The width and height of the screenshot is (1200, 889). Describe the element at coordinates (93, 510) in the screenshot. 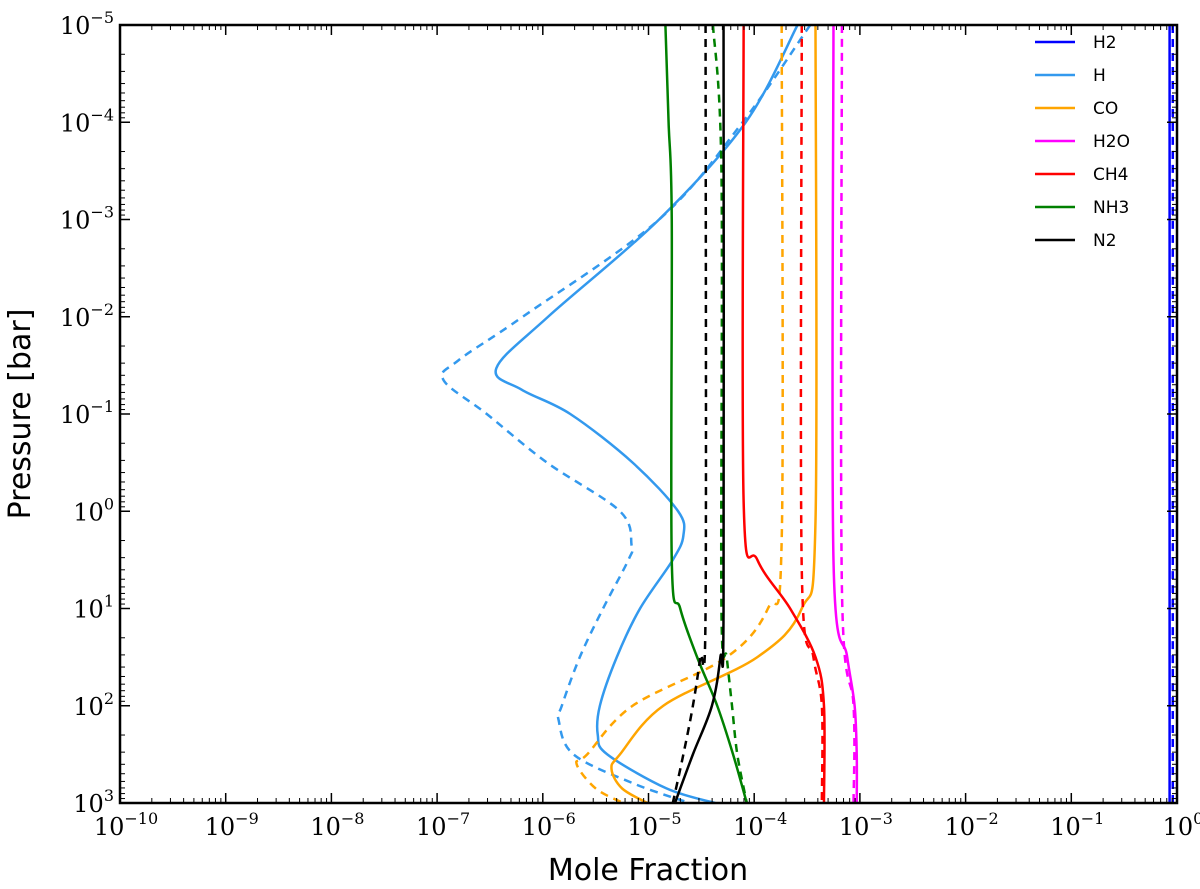

I see `y-tick-label: 10⁰` at that location.